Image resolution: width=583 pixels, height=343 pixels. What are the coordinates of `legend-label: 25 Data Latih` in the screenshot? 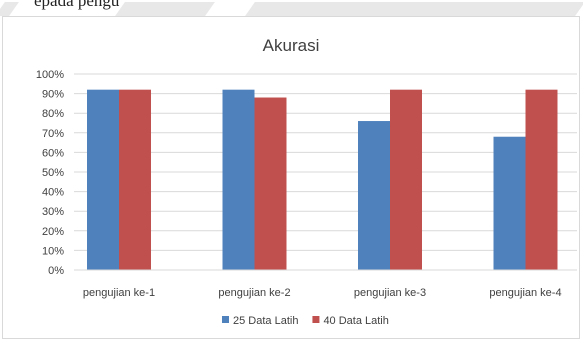 It's located at (265, 321).